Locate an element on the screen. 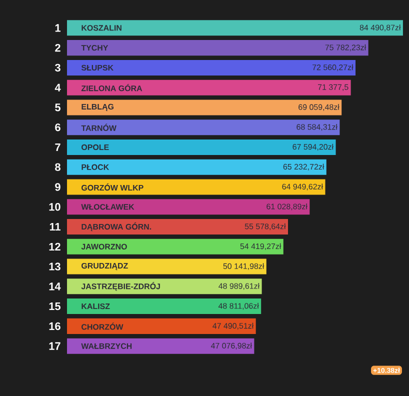  text: 17 is located at coordinates (54, 346).